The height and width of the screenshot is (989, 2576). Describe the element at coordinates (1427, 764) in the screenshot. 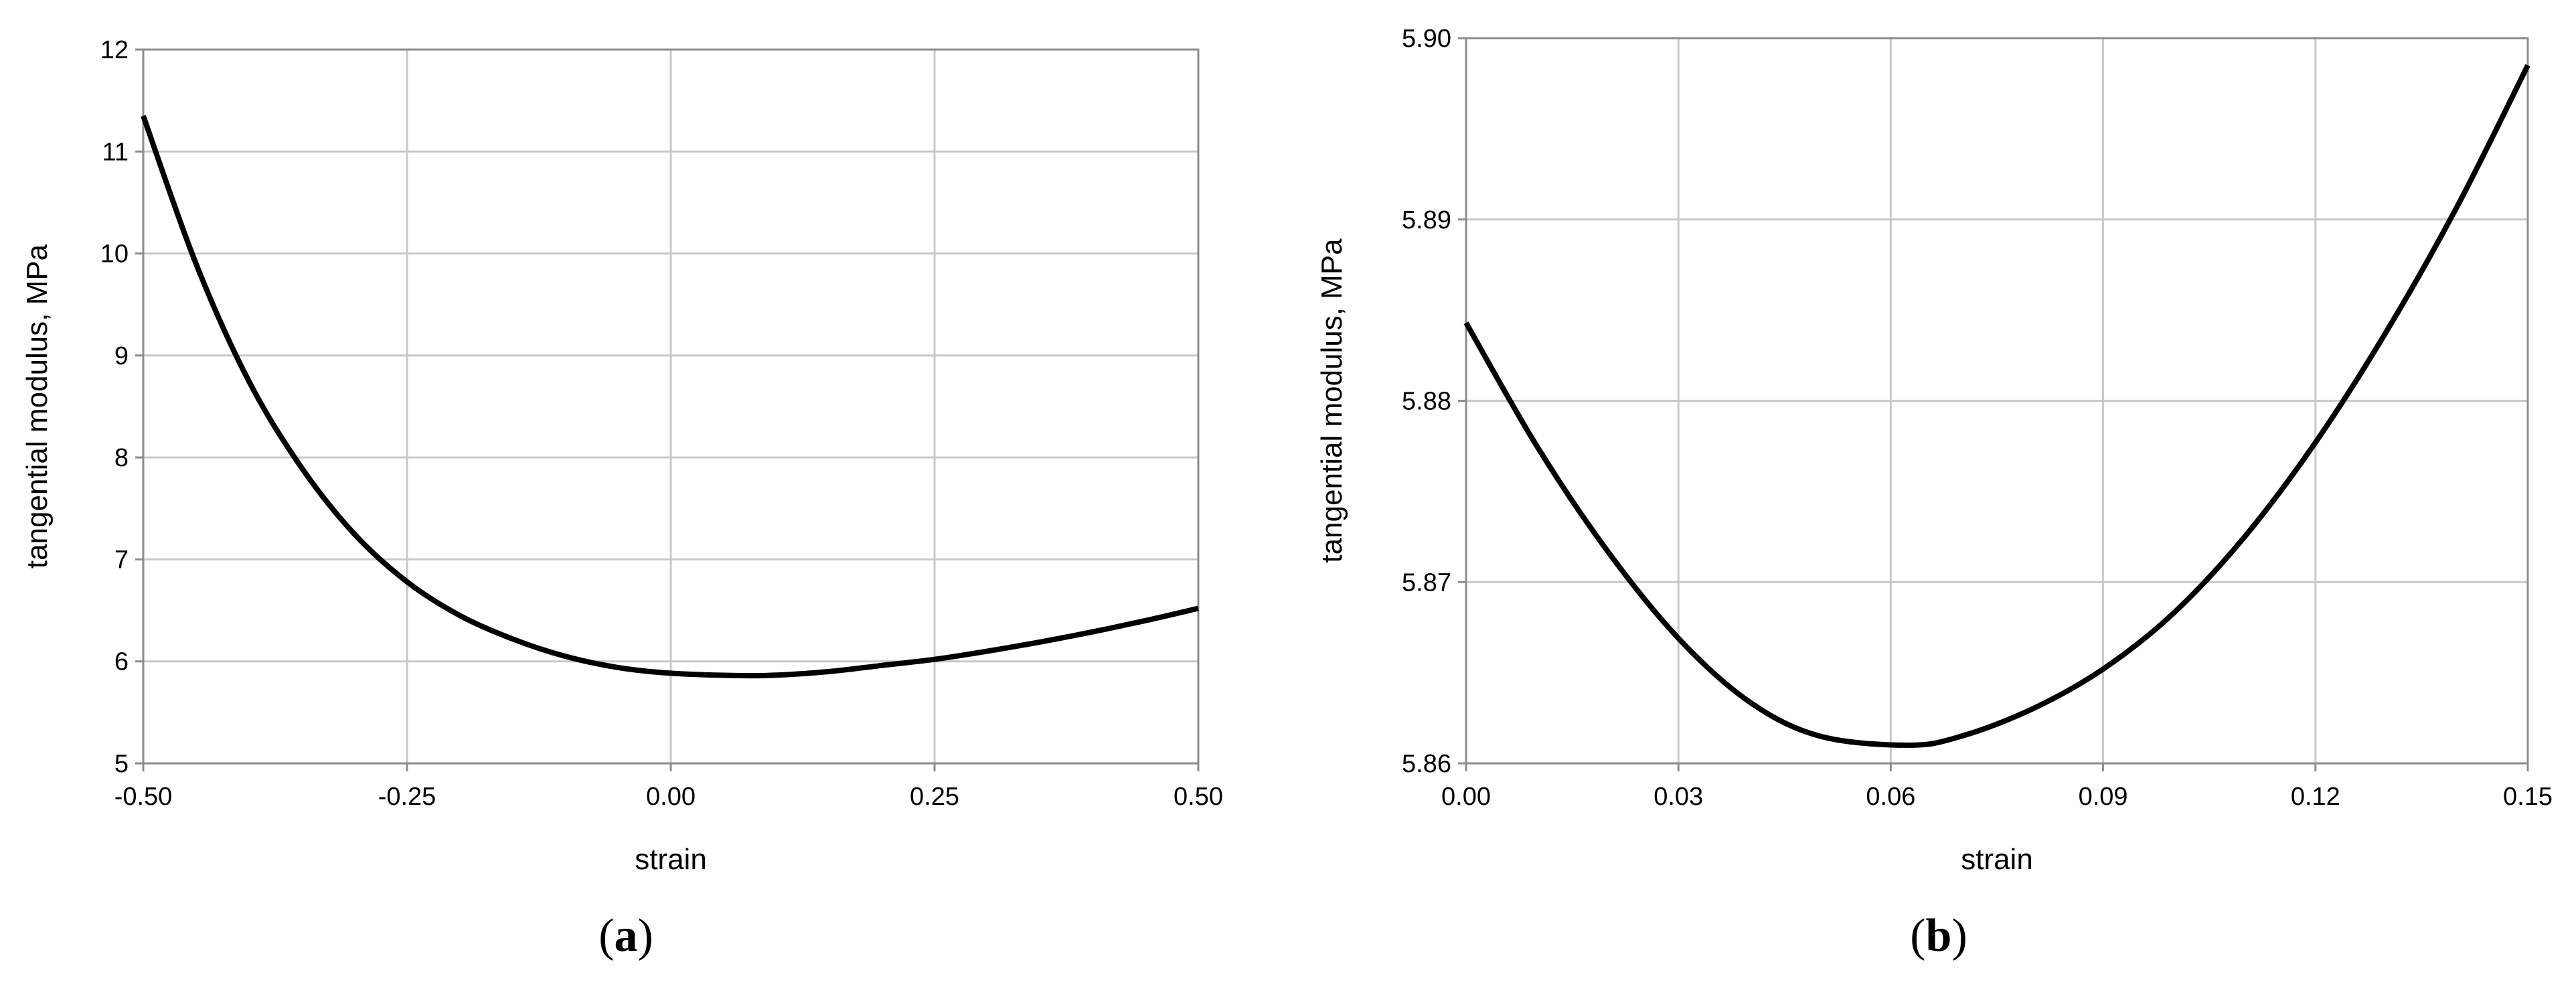

I see `y-tick-label: 5.86` at that location.